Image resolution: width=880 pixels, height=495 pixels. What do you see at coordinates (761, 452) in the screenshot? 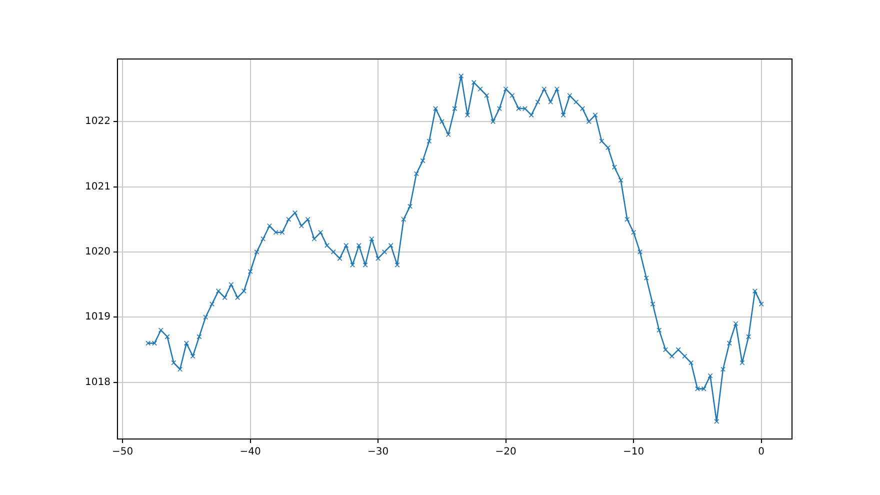
I see `x-tick-label: 0` at bounding box center [761, 452].